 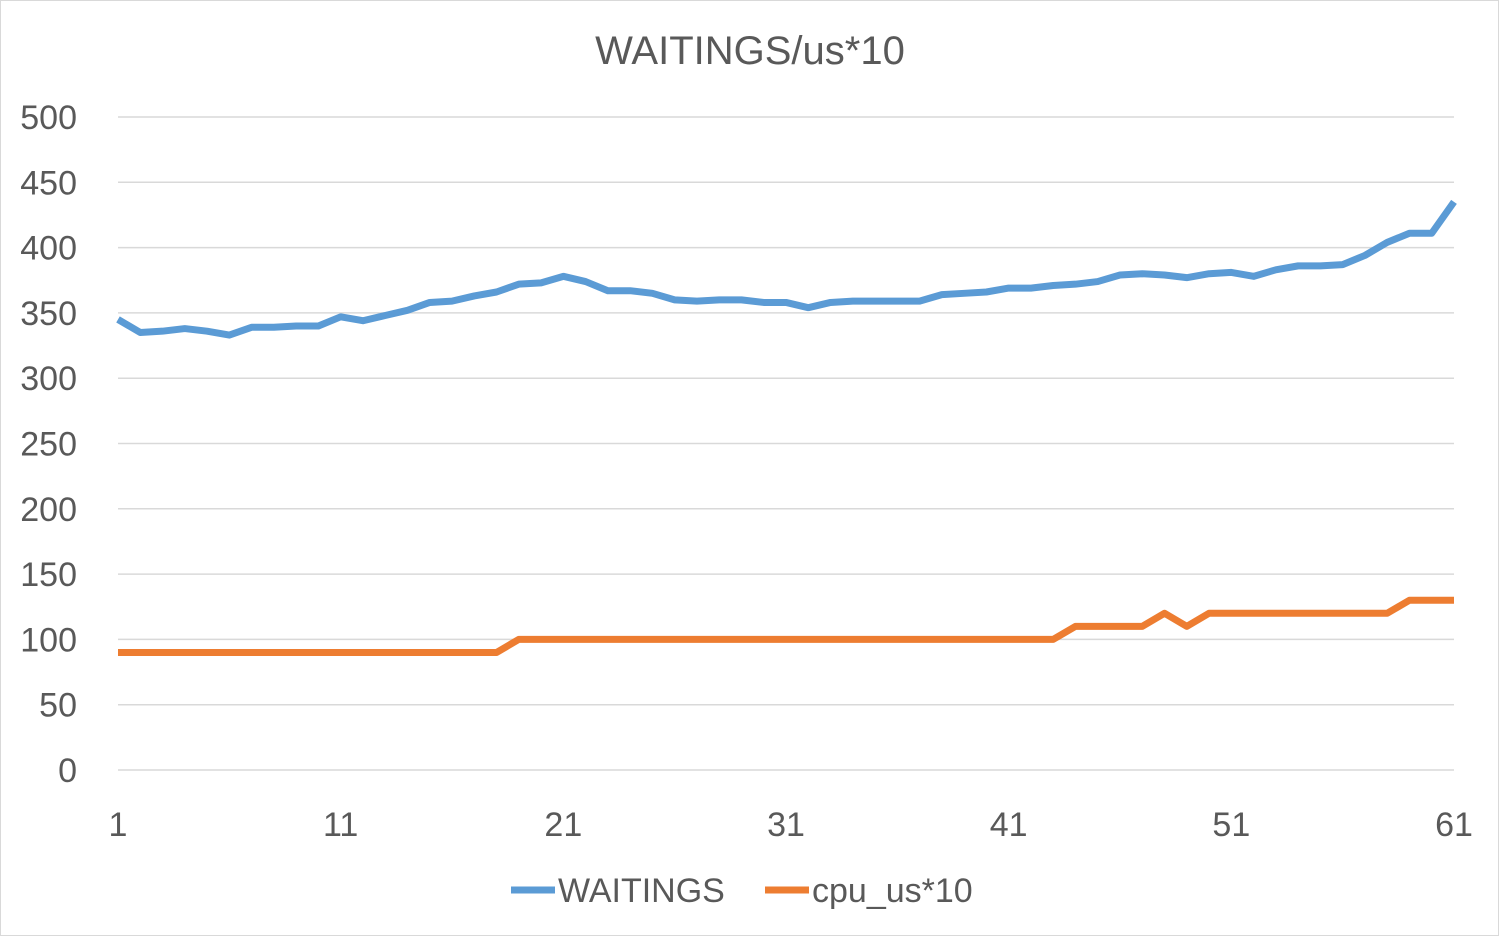 What do you see at coordinates (58, 706) in the screenshot?
I see `y-tick-label: 50` at bounding box center [58, 706].